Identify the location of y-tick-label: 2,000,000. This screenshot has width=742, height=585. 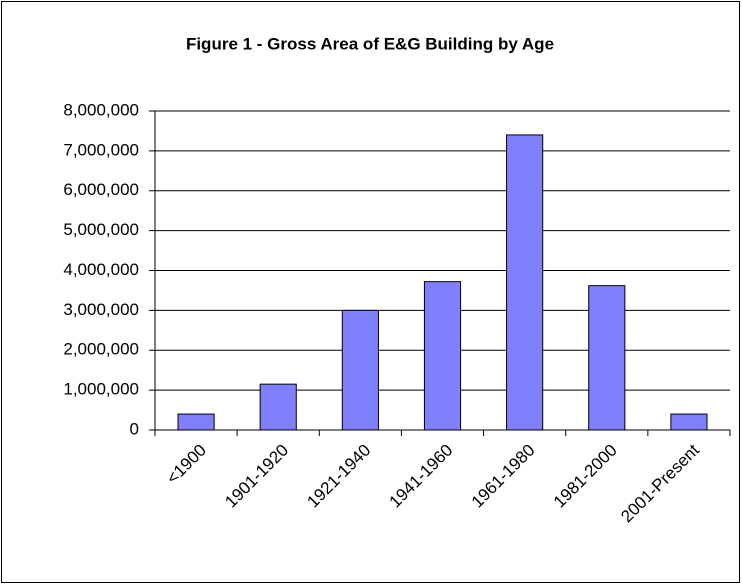
(101, 349).